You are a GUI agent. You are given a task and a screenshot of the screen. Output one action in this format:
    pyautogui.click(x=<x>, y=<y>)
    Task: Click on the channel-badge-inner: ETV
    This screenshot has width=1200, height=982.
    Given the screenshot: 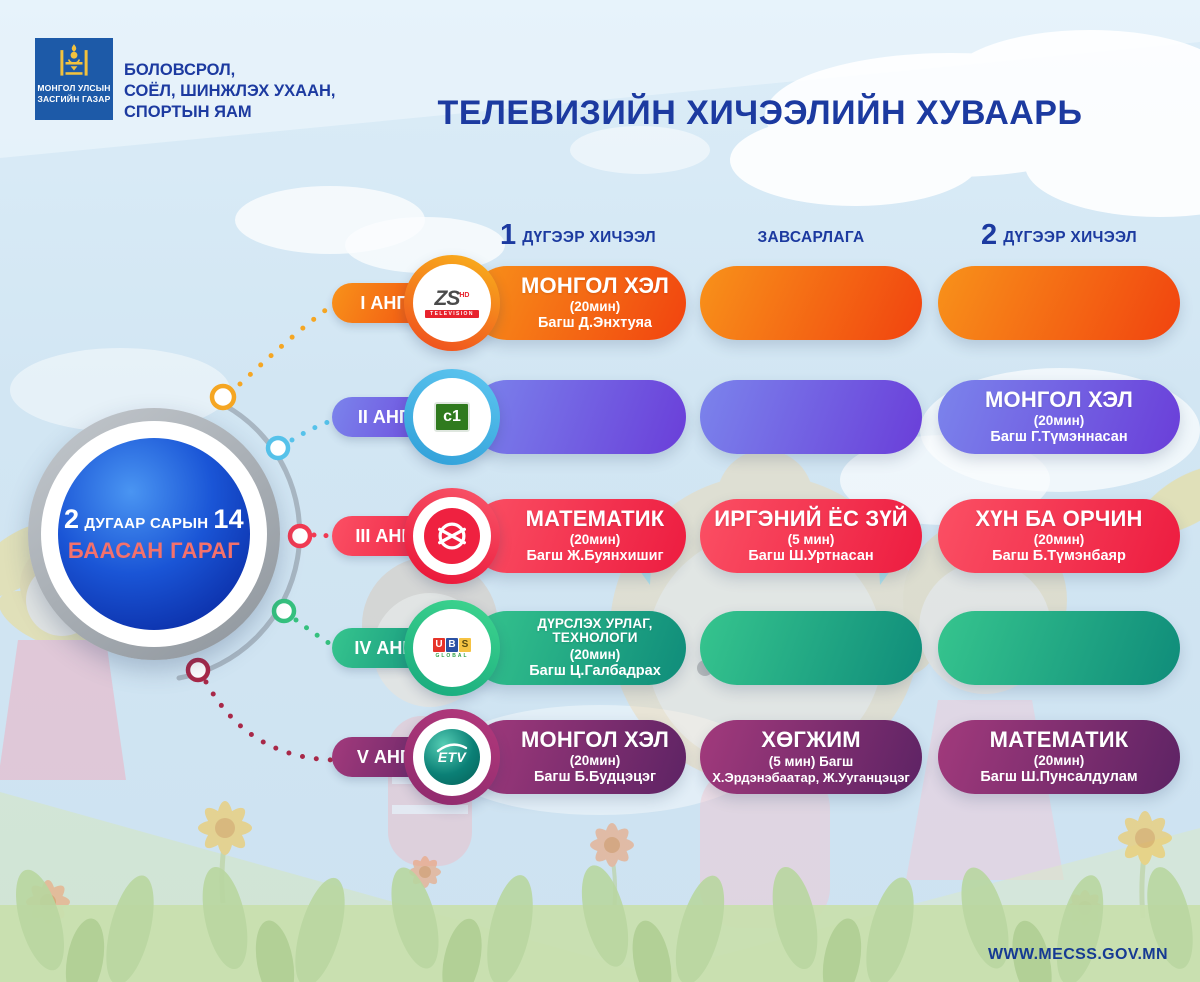 What is the action you would take?
    pyautogui.click(x=452, y=757)
    